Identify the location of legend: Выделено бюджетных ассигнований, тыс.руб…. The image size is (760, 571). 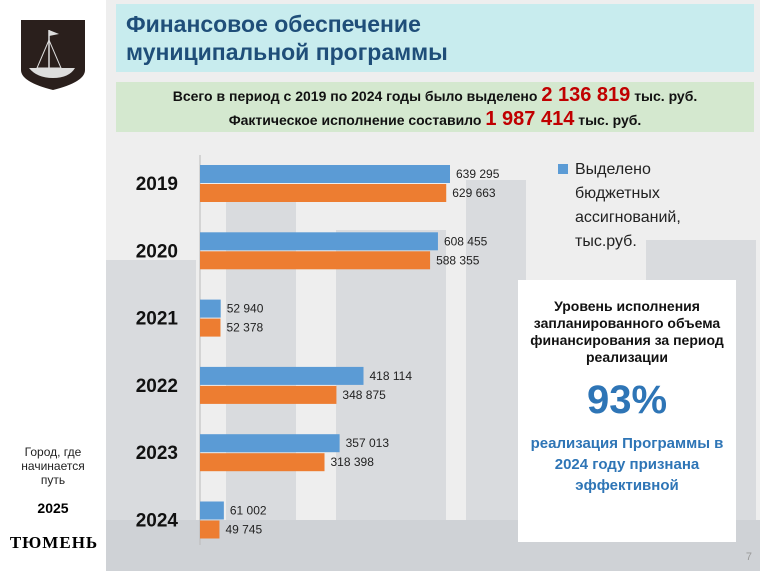
(638, 206).